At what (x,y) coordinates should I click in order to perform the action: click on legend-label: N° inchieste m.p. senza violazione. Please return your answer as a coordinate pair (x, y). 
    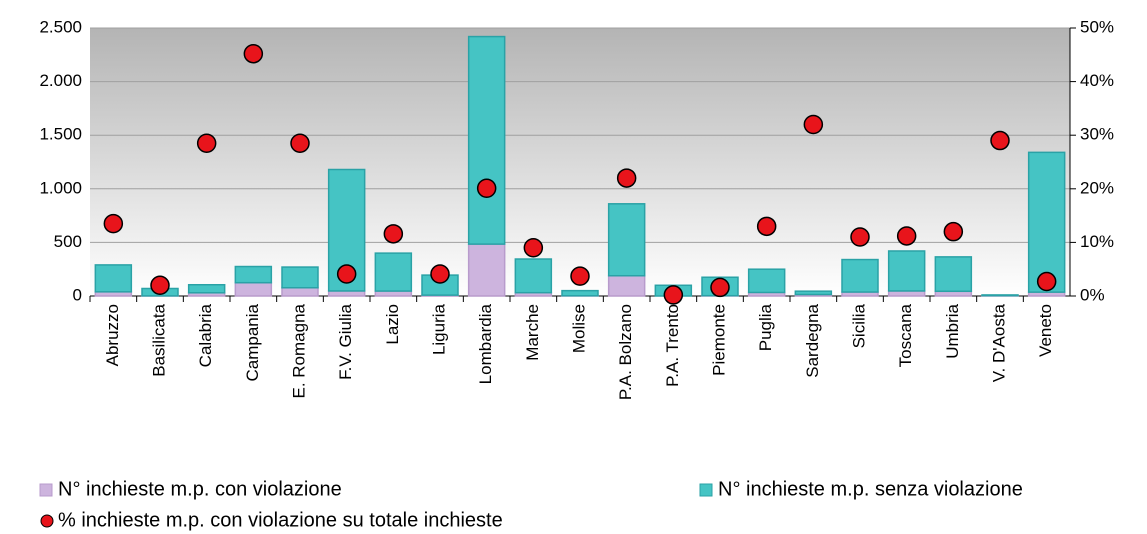
    Looking at the image, I should click on (870, 489).